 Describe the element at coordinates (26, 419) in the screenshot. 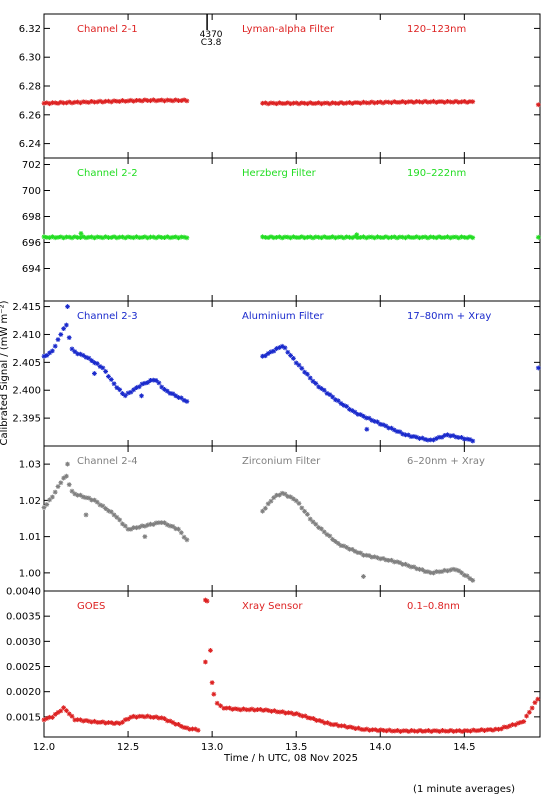

I see `y-tick-label: 2.395` at that location.